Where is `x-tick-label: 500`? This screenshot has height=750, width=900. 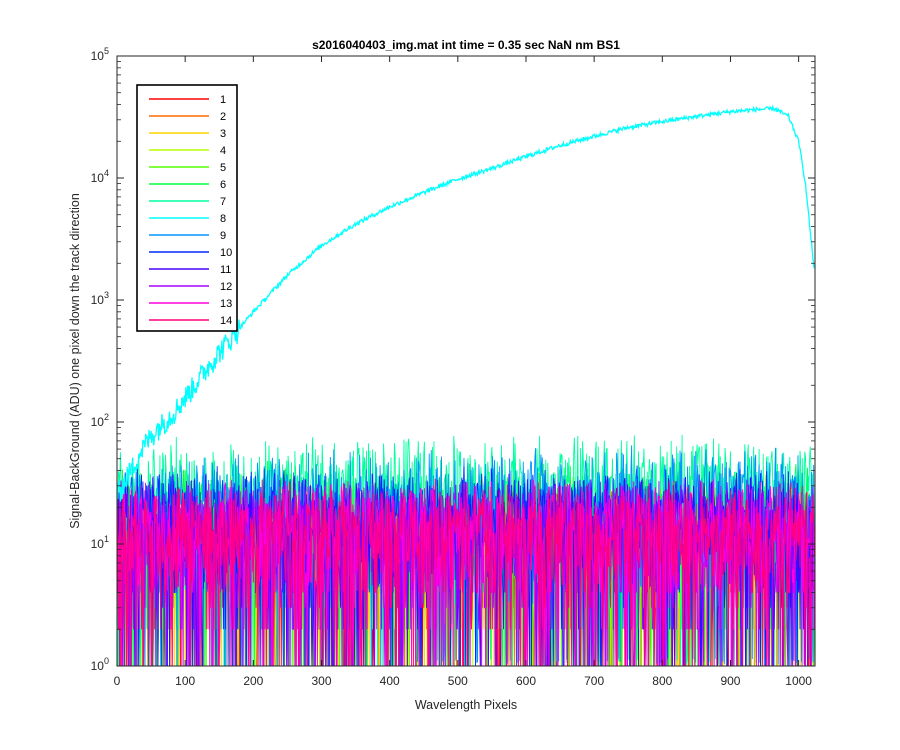 x-tick-label: 500 is located at coordinates (458, 681).